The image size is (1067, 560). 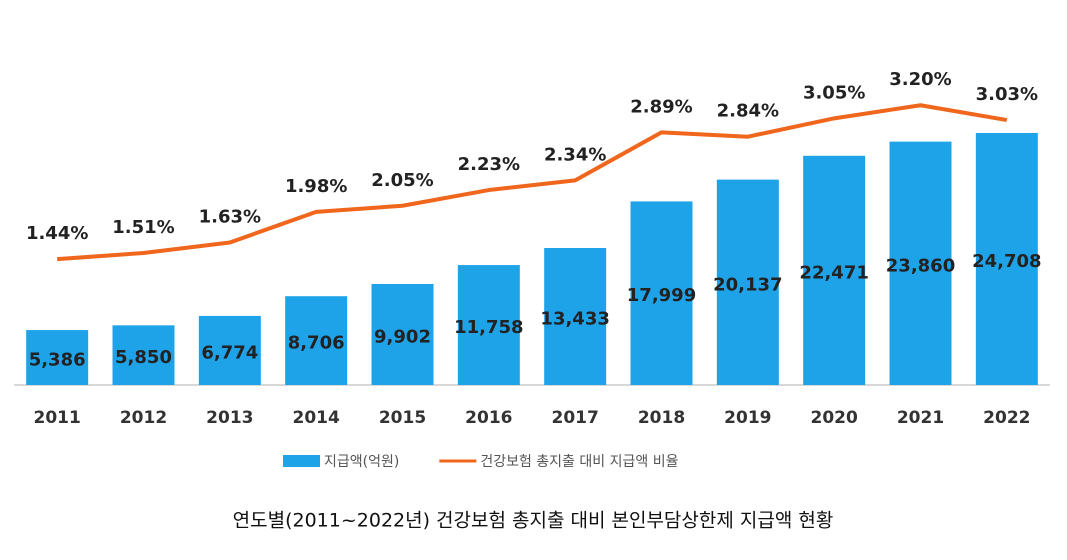 What do you see at coordinates (575, 154) in the screenshot?
I see `line-value-label: 2.34%` at bounding box center [575, 154].